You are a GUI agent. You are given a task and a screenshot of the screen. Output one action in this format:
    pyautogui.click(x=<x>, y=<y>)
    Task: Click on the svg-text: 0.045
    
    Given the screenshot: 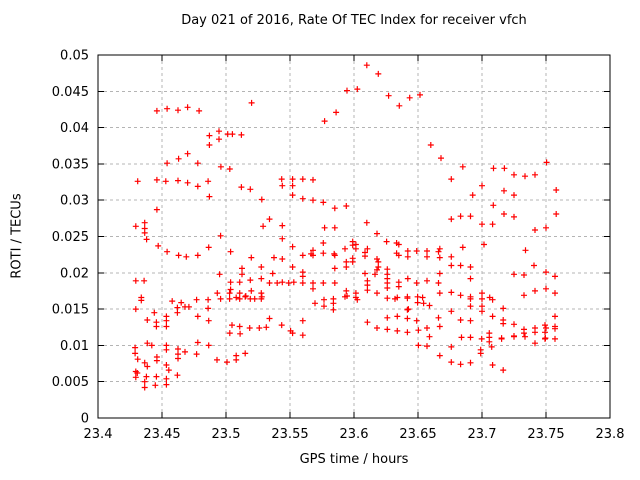 What is the action you would take?
    pyautogui.click(x=70, y=92)
    